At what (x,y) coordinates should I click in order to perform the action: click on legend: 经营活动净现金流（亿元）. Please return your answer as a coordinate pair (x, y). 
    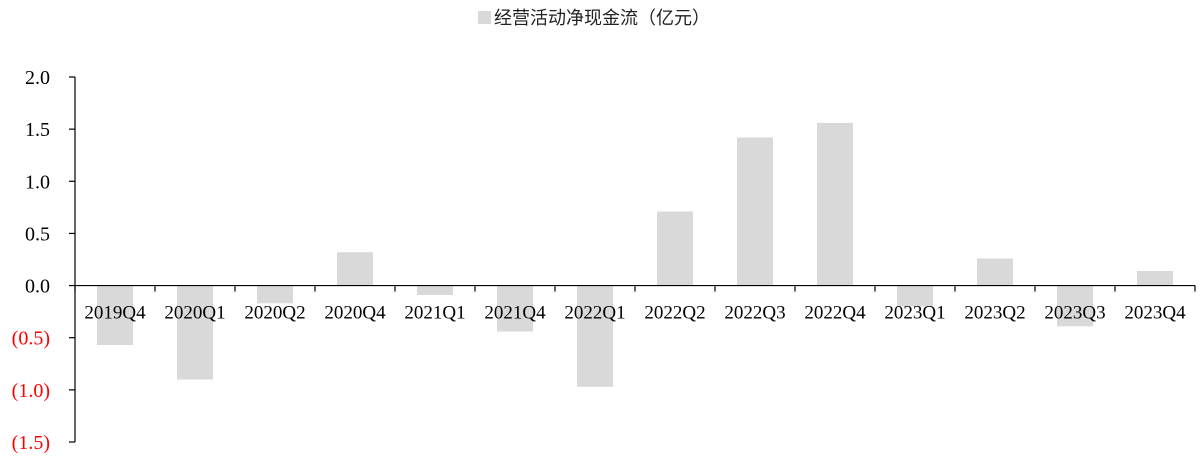
    Looking at the image, I should click on (594, 18).